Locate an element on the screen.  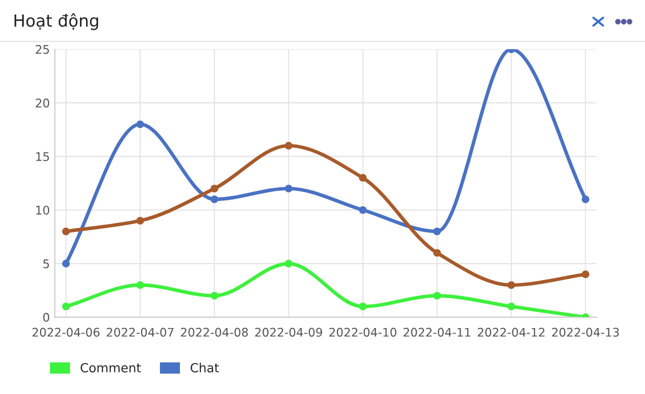
x-tick-label: 2022-04-09 is located at coordinates (288, 332).